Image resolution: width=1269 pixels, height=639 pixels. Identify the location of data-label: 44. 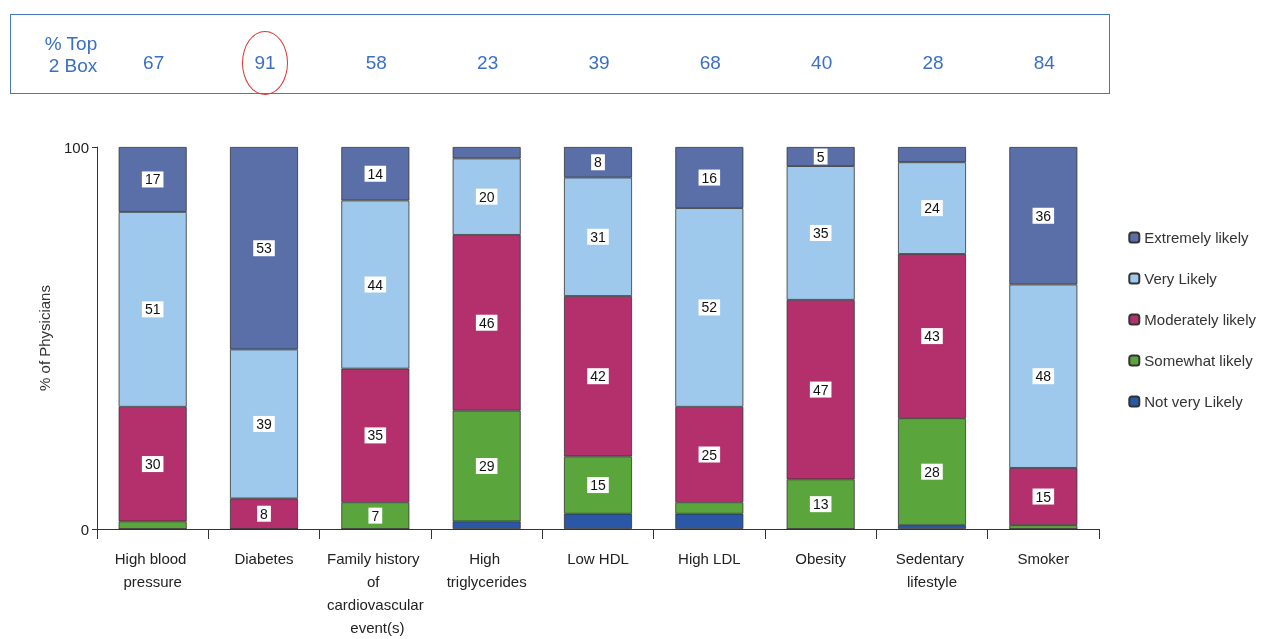
(375, 284).